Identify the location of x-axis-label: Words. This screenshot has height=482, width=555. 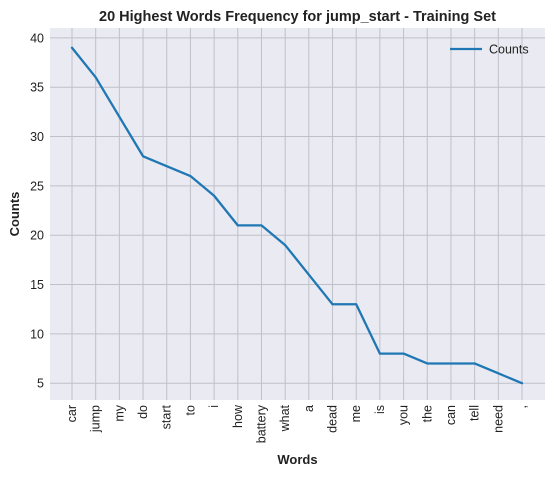
(297, 459).